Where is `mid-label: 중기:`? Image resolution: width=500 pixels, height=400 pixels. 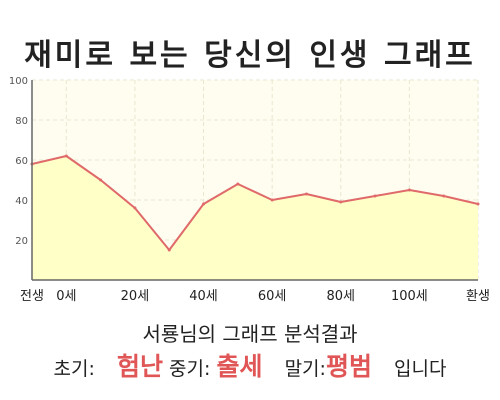 mid-label: 중기: is located at coordinates (190, 369).